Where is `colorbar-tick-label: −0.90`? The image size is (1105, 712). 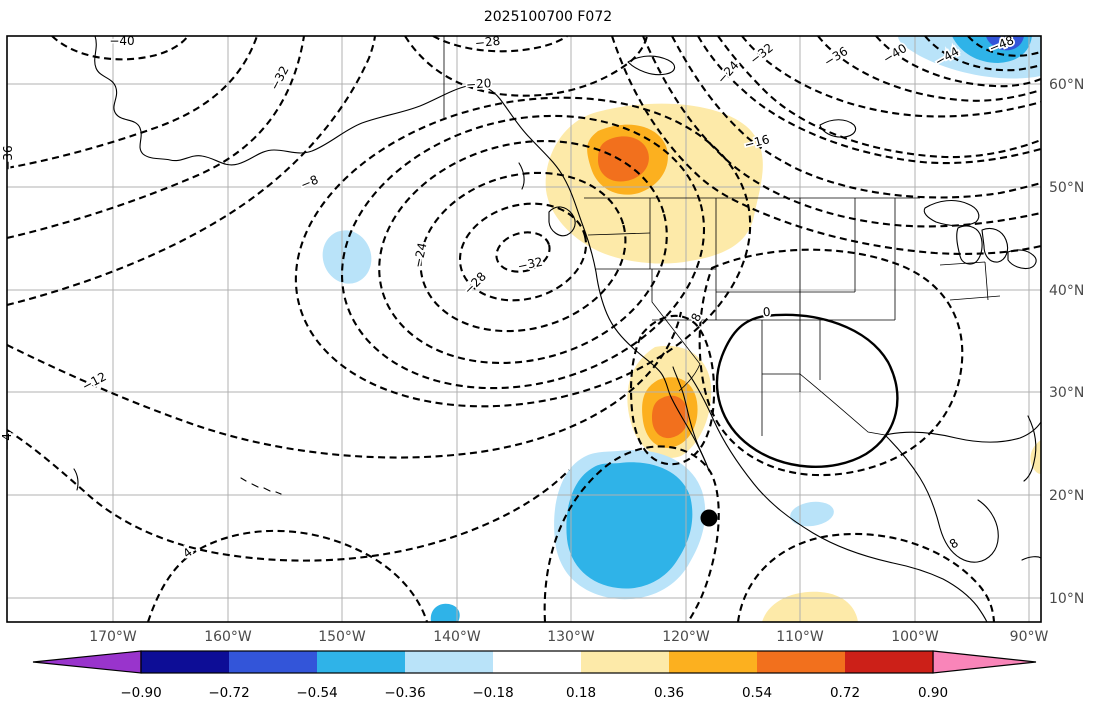
colorbar-tick-label: −0.90 is located at coordinates (140, 693).